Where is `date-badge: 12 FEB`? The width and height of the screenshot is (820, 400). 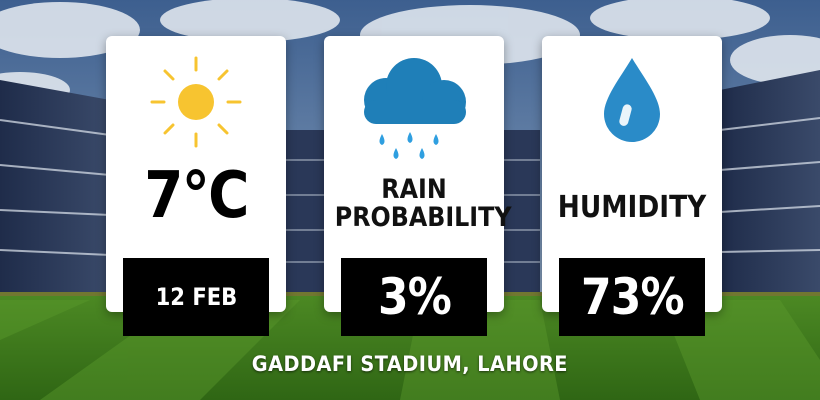
date-badge: 12 FEB is located at coordinates (196, 297).